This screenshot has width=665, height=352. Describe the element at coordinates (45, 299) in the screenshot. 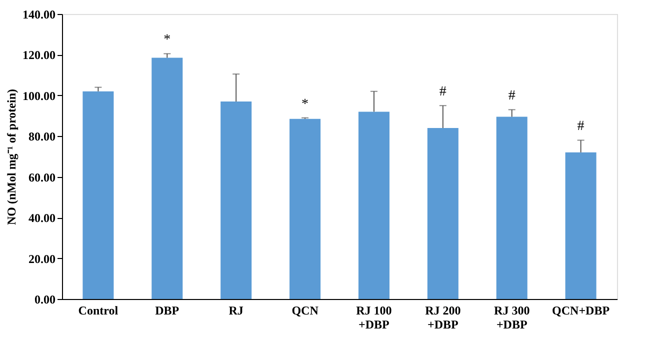

I see `y-tick-label: 0.00` at that location.